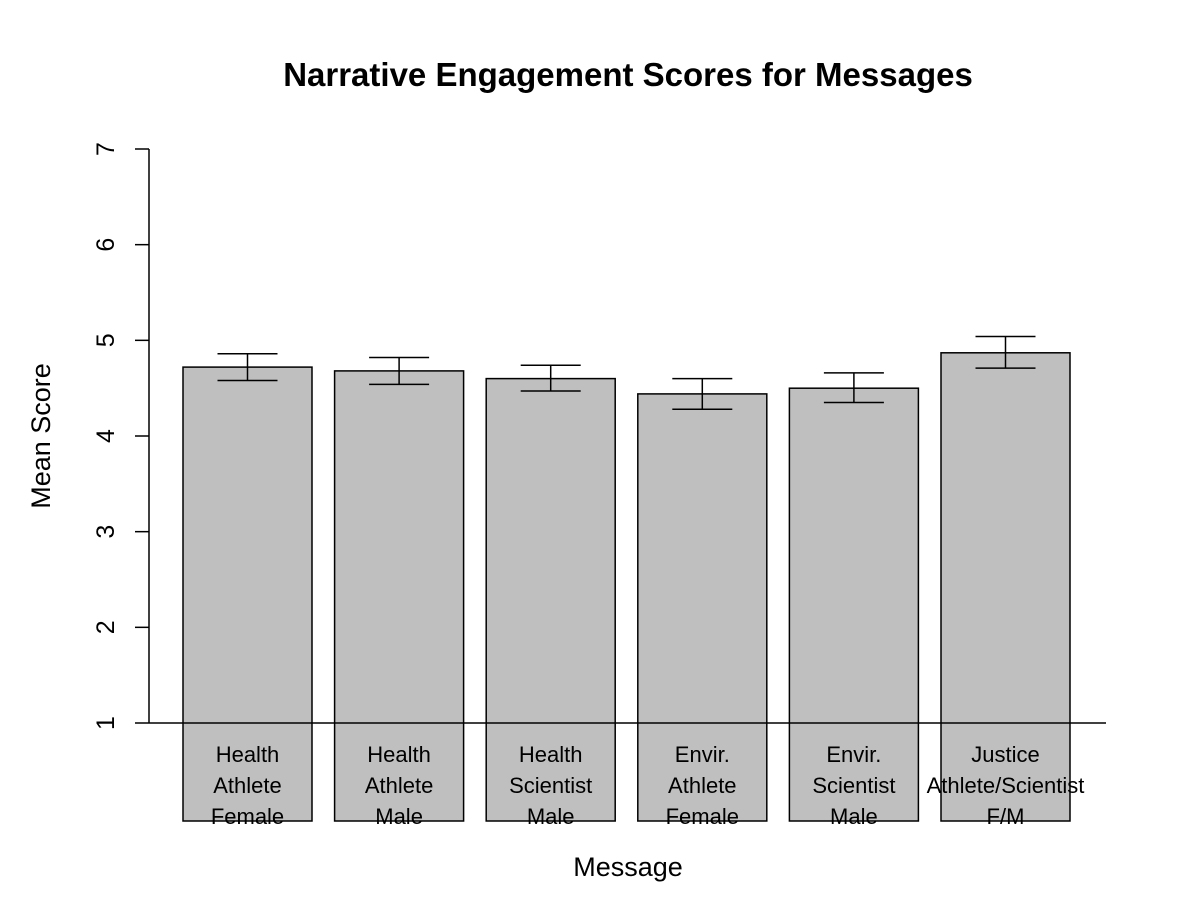 Image resolution: width=1180 pixels, height=907 pixels. I want to click on y-tick-label: 2, so click(106, 627).